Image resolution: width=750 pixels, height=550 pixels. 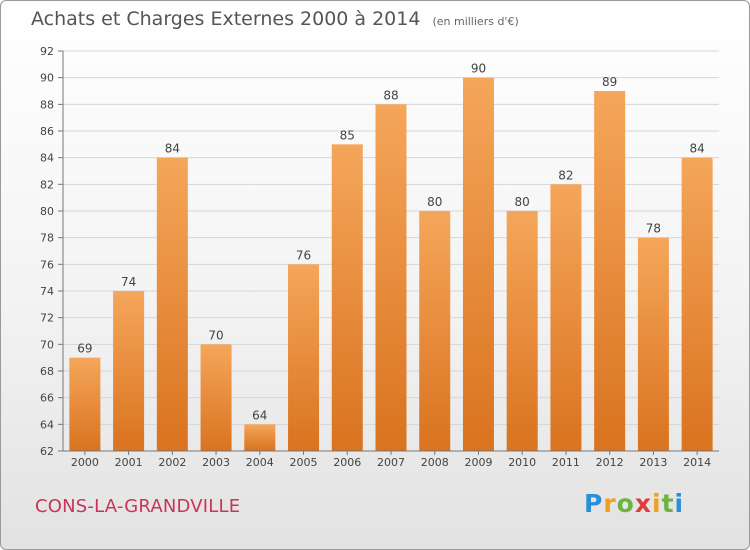 I want to click on x-tick-label: 2008, so click(x=435, y=462).